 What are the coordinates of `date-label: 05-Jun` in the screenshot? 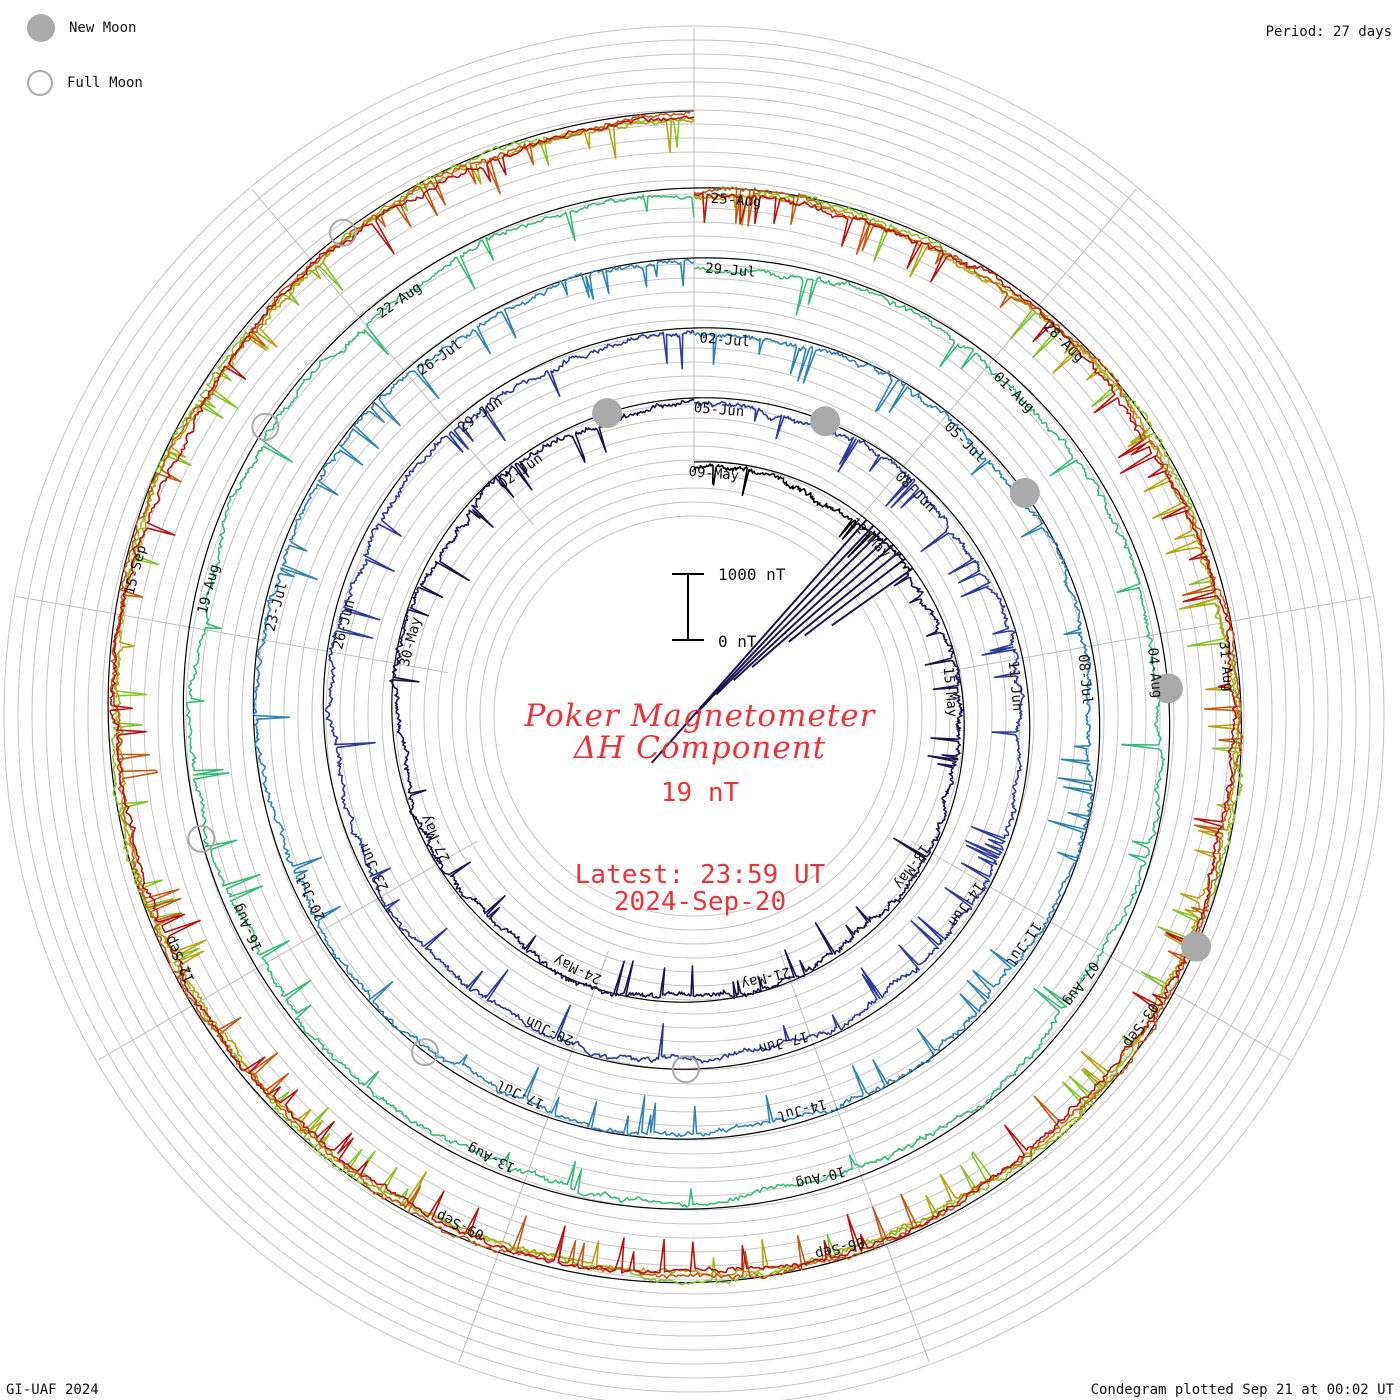 It's located at (719, 410).